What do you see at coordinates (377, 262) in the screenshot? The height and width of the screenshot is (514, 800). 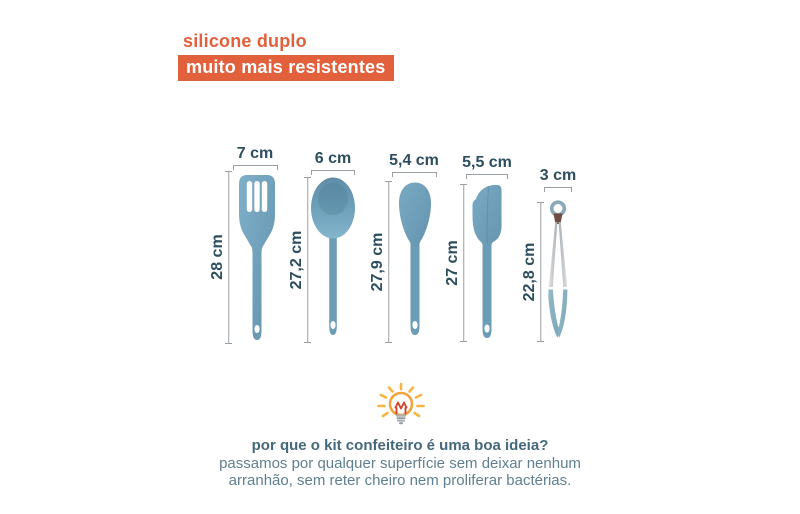 I see `height-label: 27,9 cm` at bounding box center [377, 262].